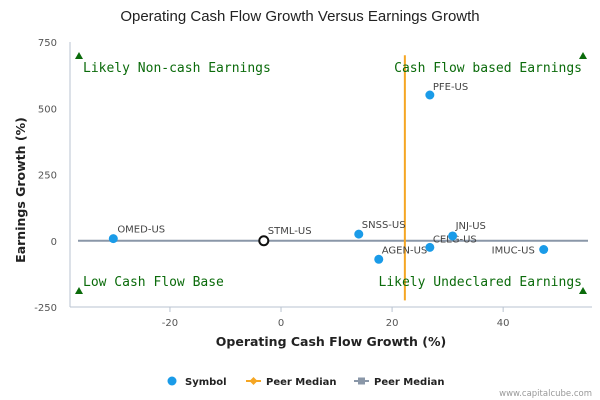  I want to click on corner-marker-top-left, so click(79, 55).